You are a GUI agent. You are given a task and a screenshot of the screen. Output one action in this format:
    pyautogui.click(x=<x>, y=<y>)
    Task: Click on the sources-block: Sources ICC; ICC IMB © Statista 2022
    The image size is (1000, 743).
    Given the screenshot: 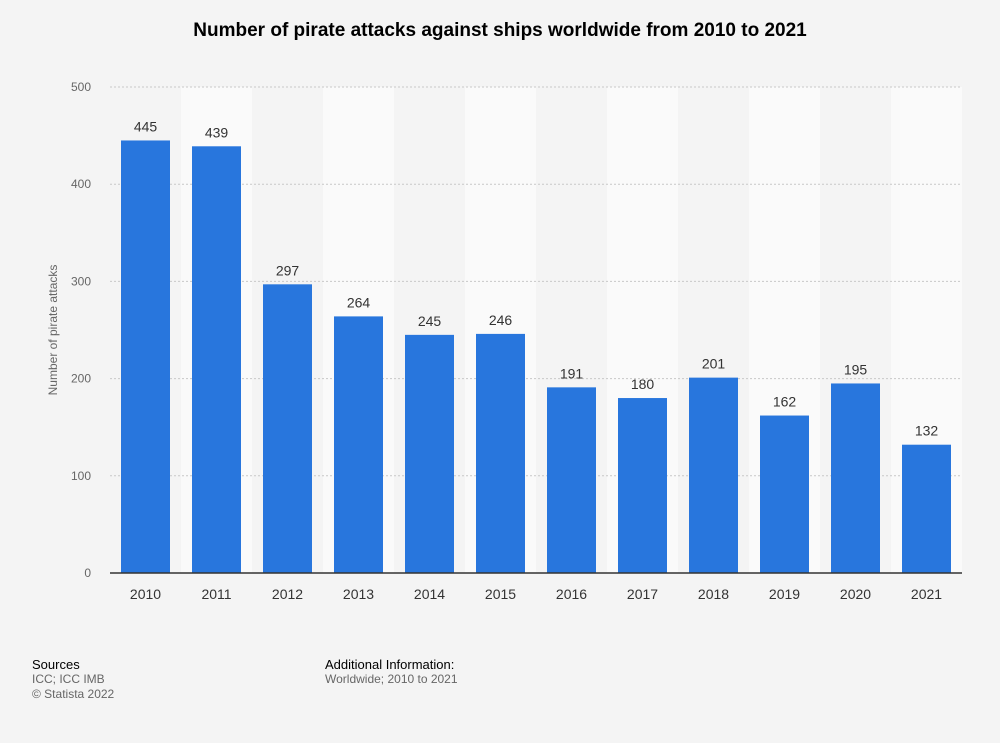 What is the action you would take?
    pyautogui.click(x=73, y=679)
    